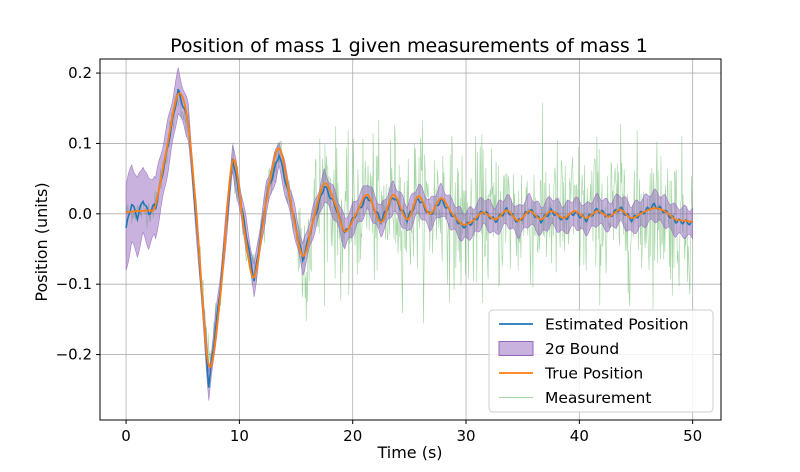 The height and width of the screenshot is (472, 800). What do you see at coordinates (593, 374) in the screenshot?
I see `legend-label: True Position` at bounding box center [593, 374].